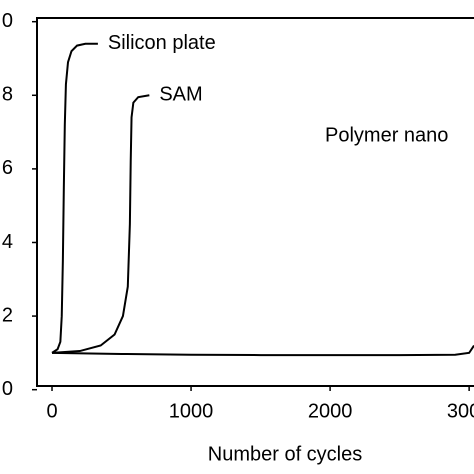 The width and height of the screenshot is (474, 474). Describe the element at coordinates (330, 411) in the screenshot. I see `x-tick-label: 2000` at that location.